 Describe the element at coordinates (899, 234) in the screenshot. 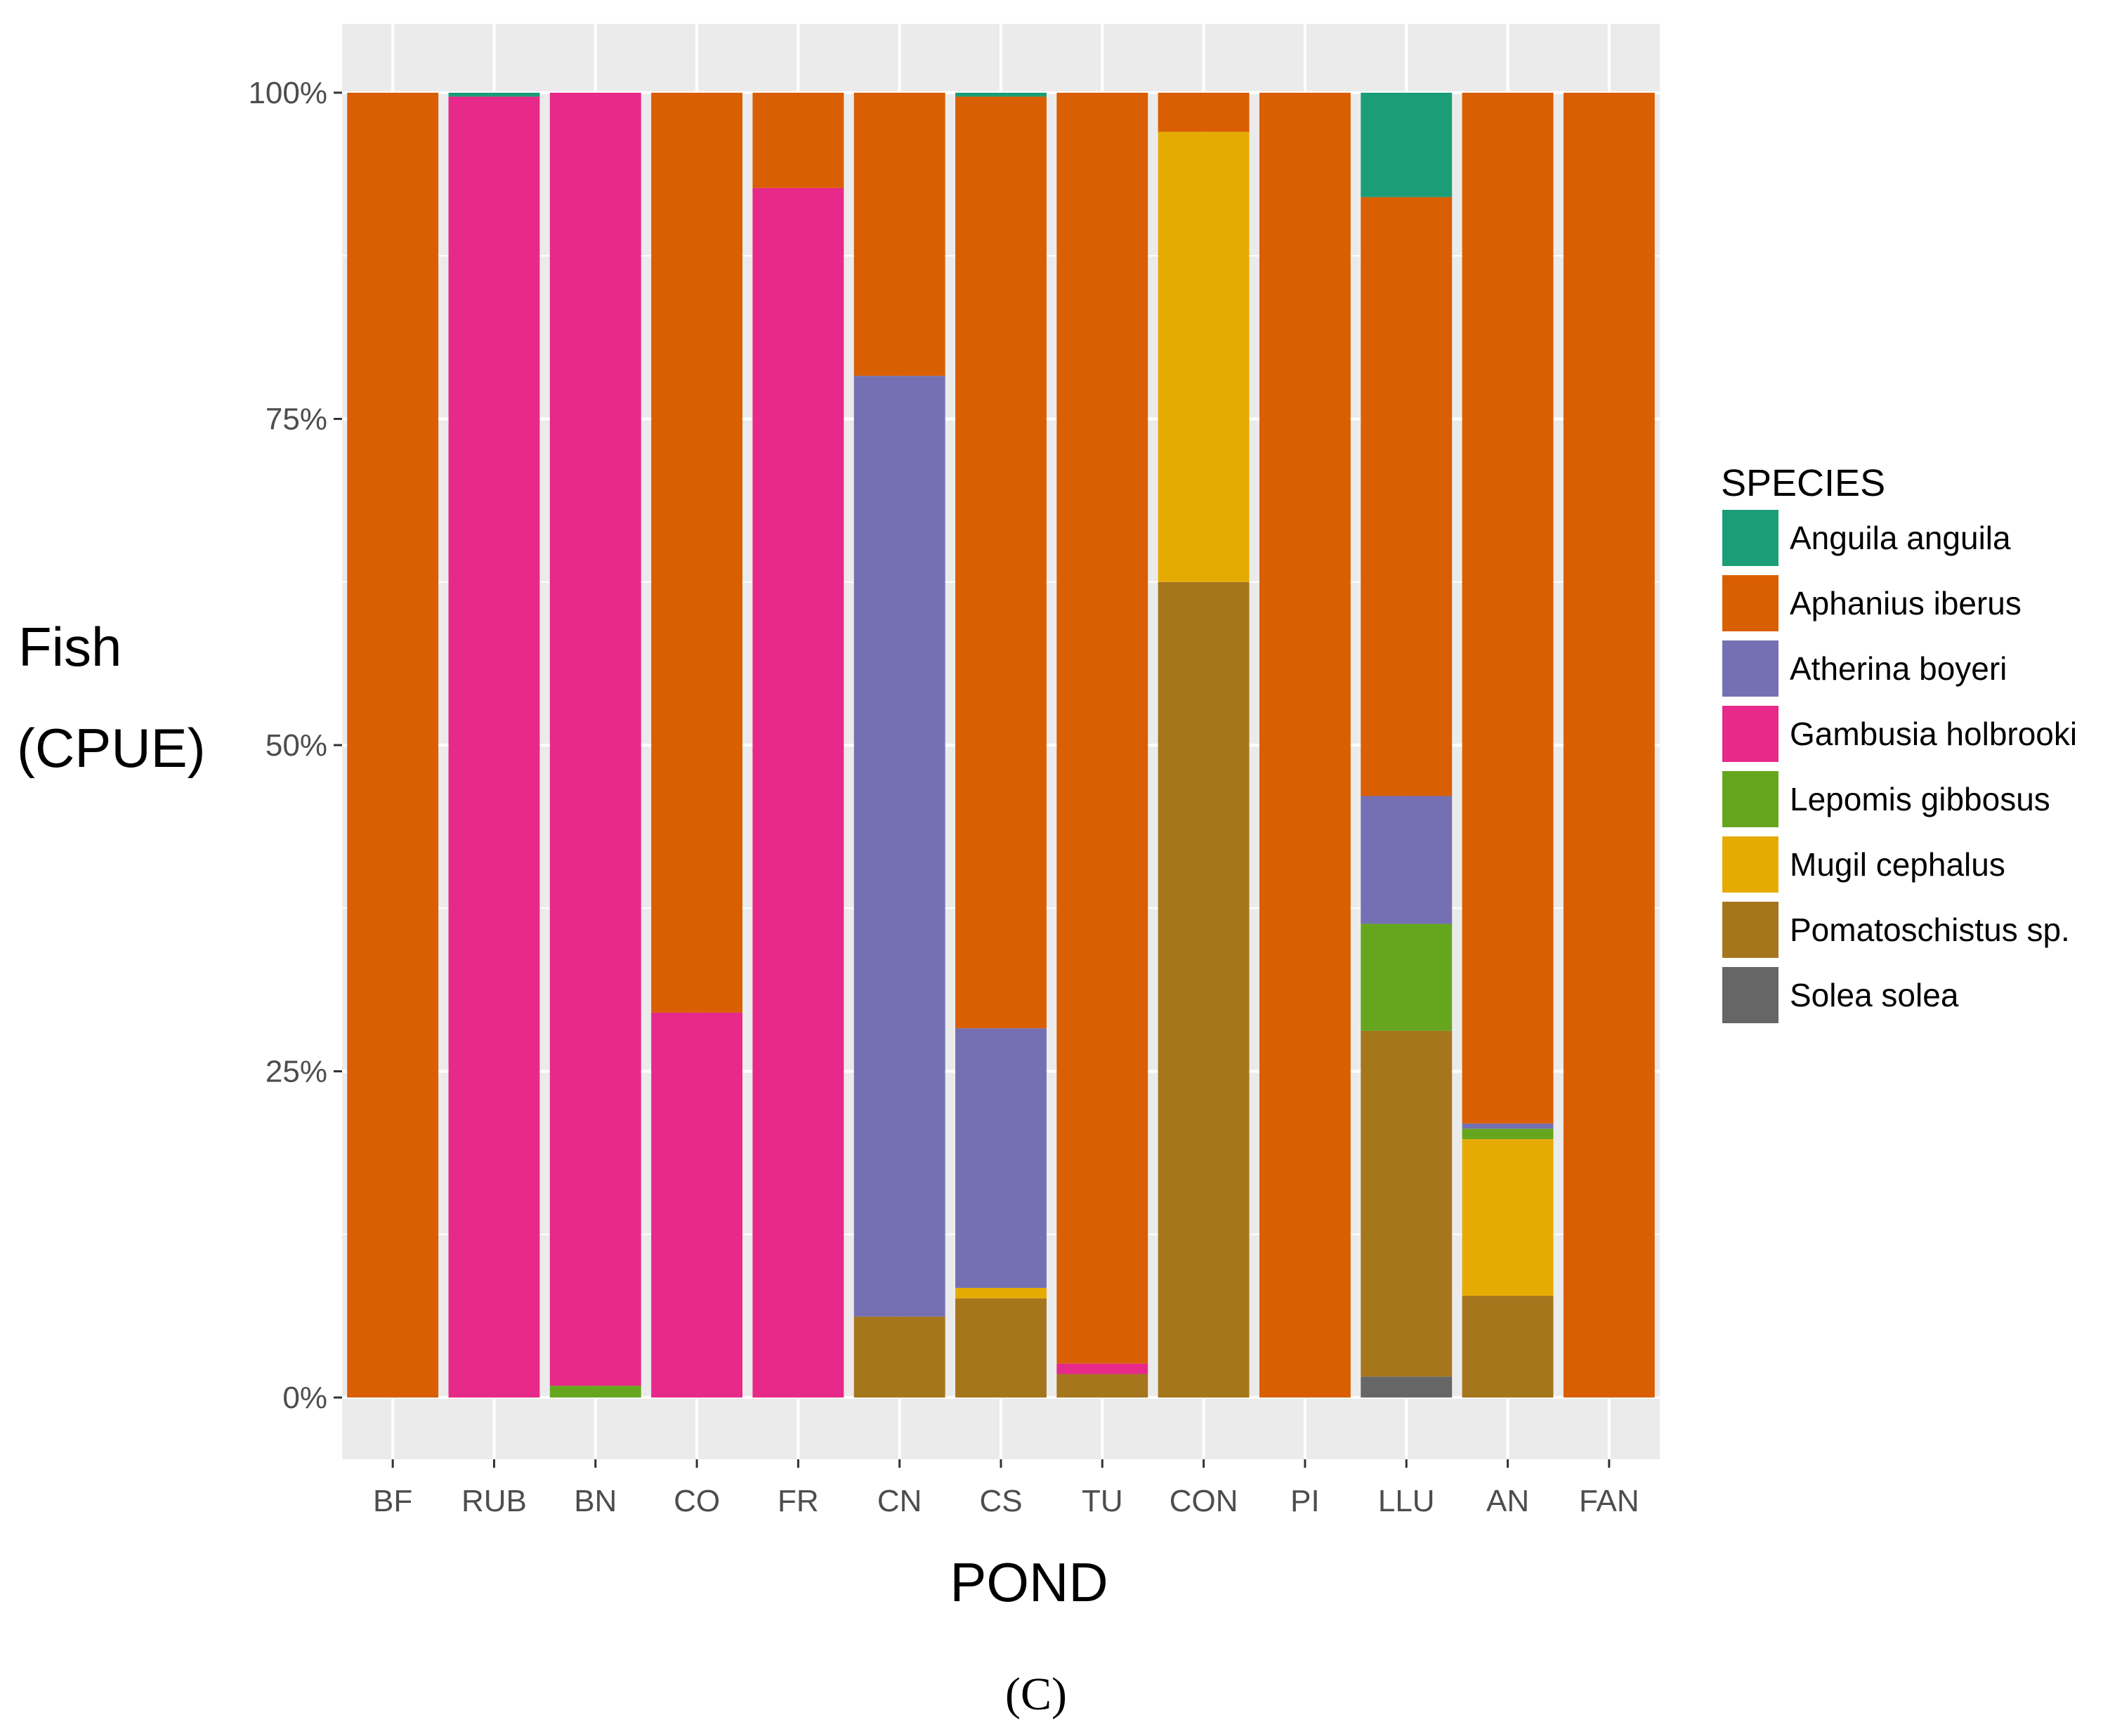

I see `bar-segment-cn-aphanius-iberus` at that location.